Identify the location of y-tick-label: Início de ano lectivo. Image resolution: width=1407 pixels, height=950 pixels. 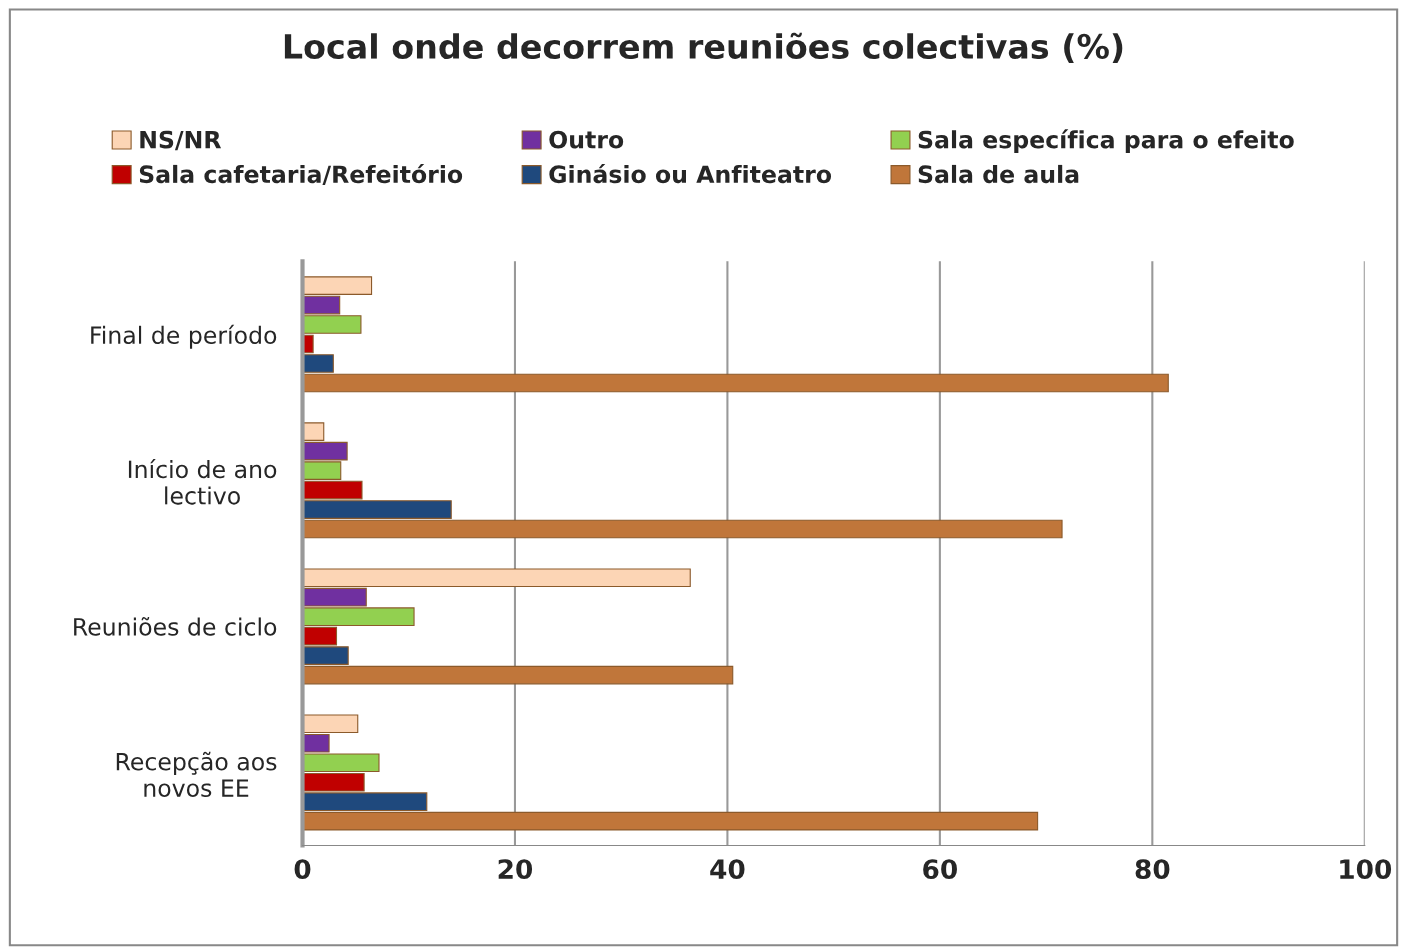
(202, 482).